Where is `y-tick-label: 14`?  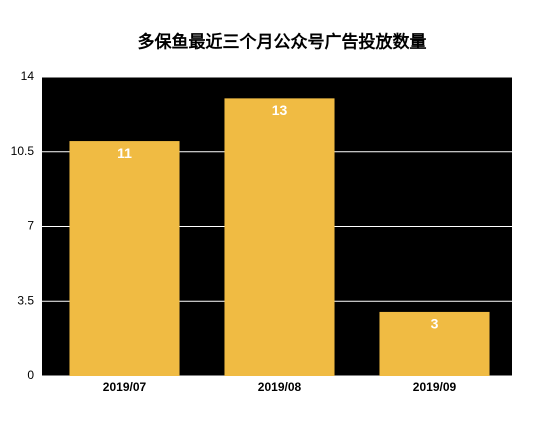 y-tick-label: 14 is located at coordinates (28, 76).